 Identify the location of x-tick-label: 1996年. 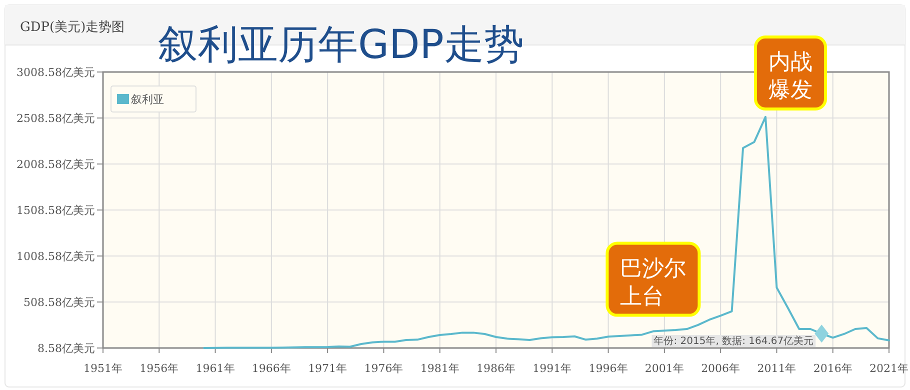
(608, 368).